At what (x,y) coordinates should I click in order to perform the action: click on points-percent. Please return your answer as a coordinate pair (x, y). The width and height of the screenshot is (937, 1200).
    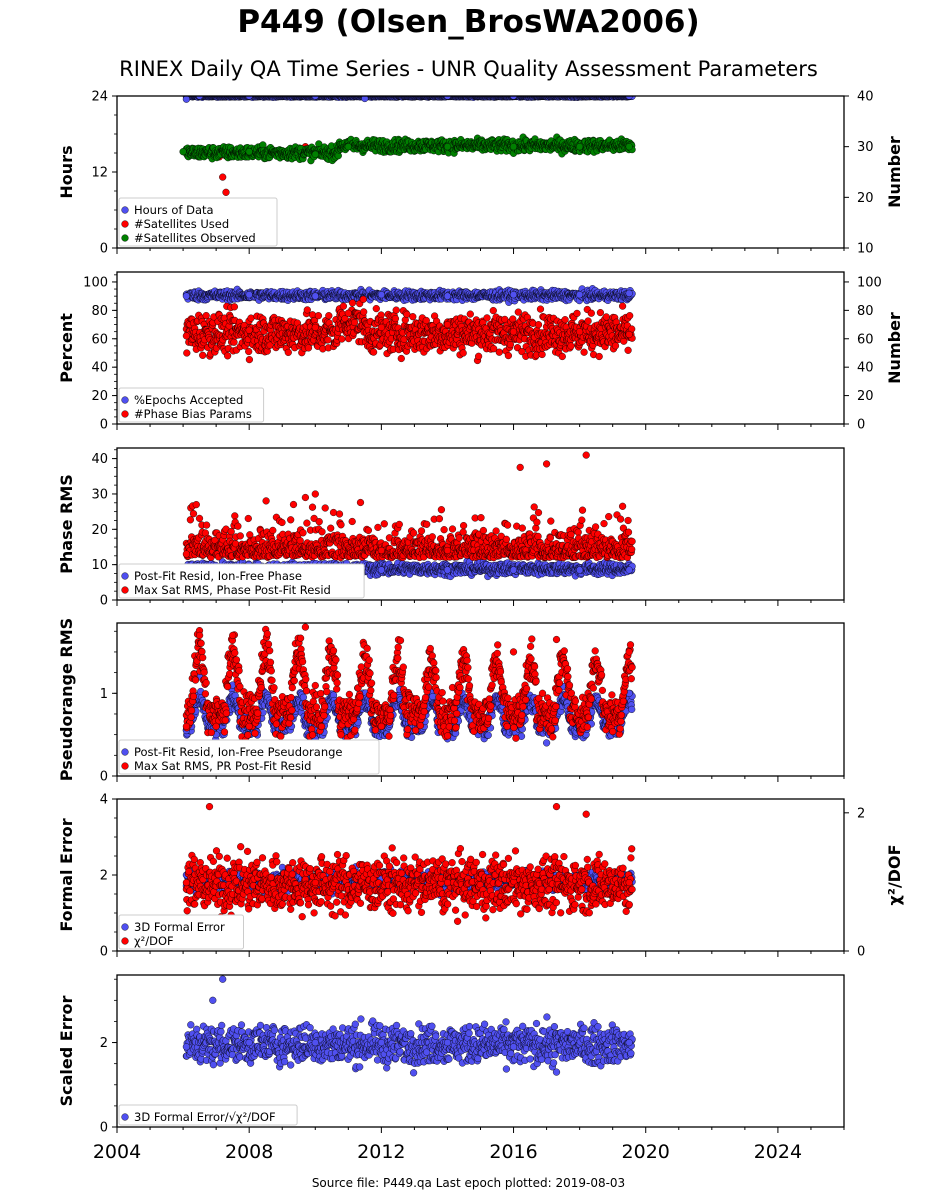
    Looking at the image, I should click on (409, 340).